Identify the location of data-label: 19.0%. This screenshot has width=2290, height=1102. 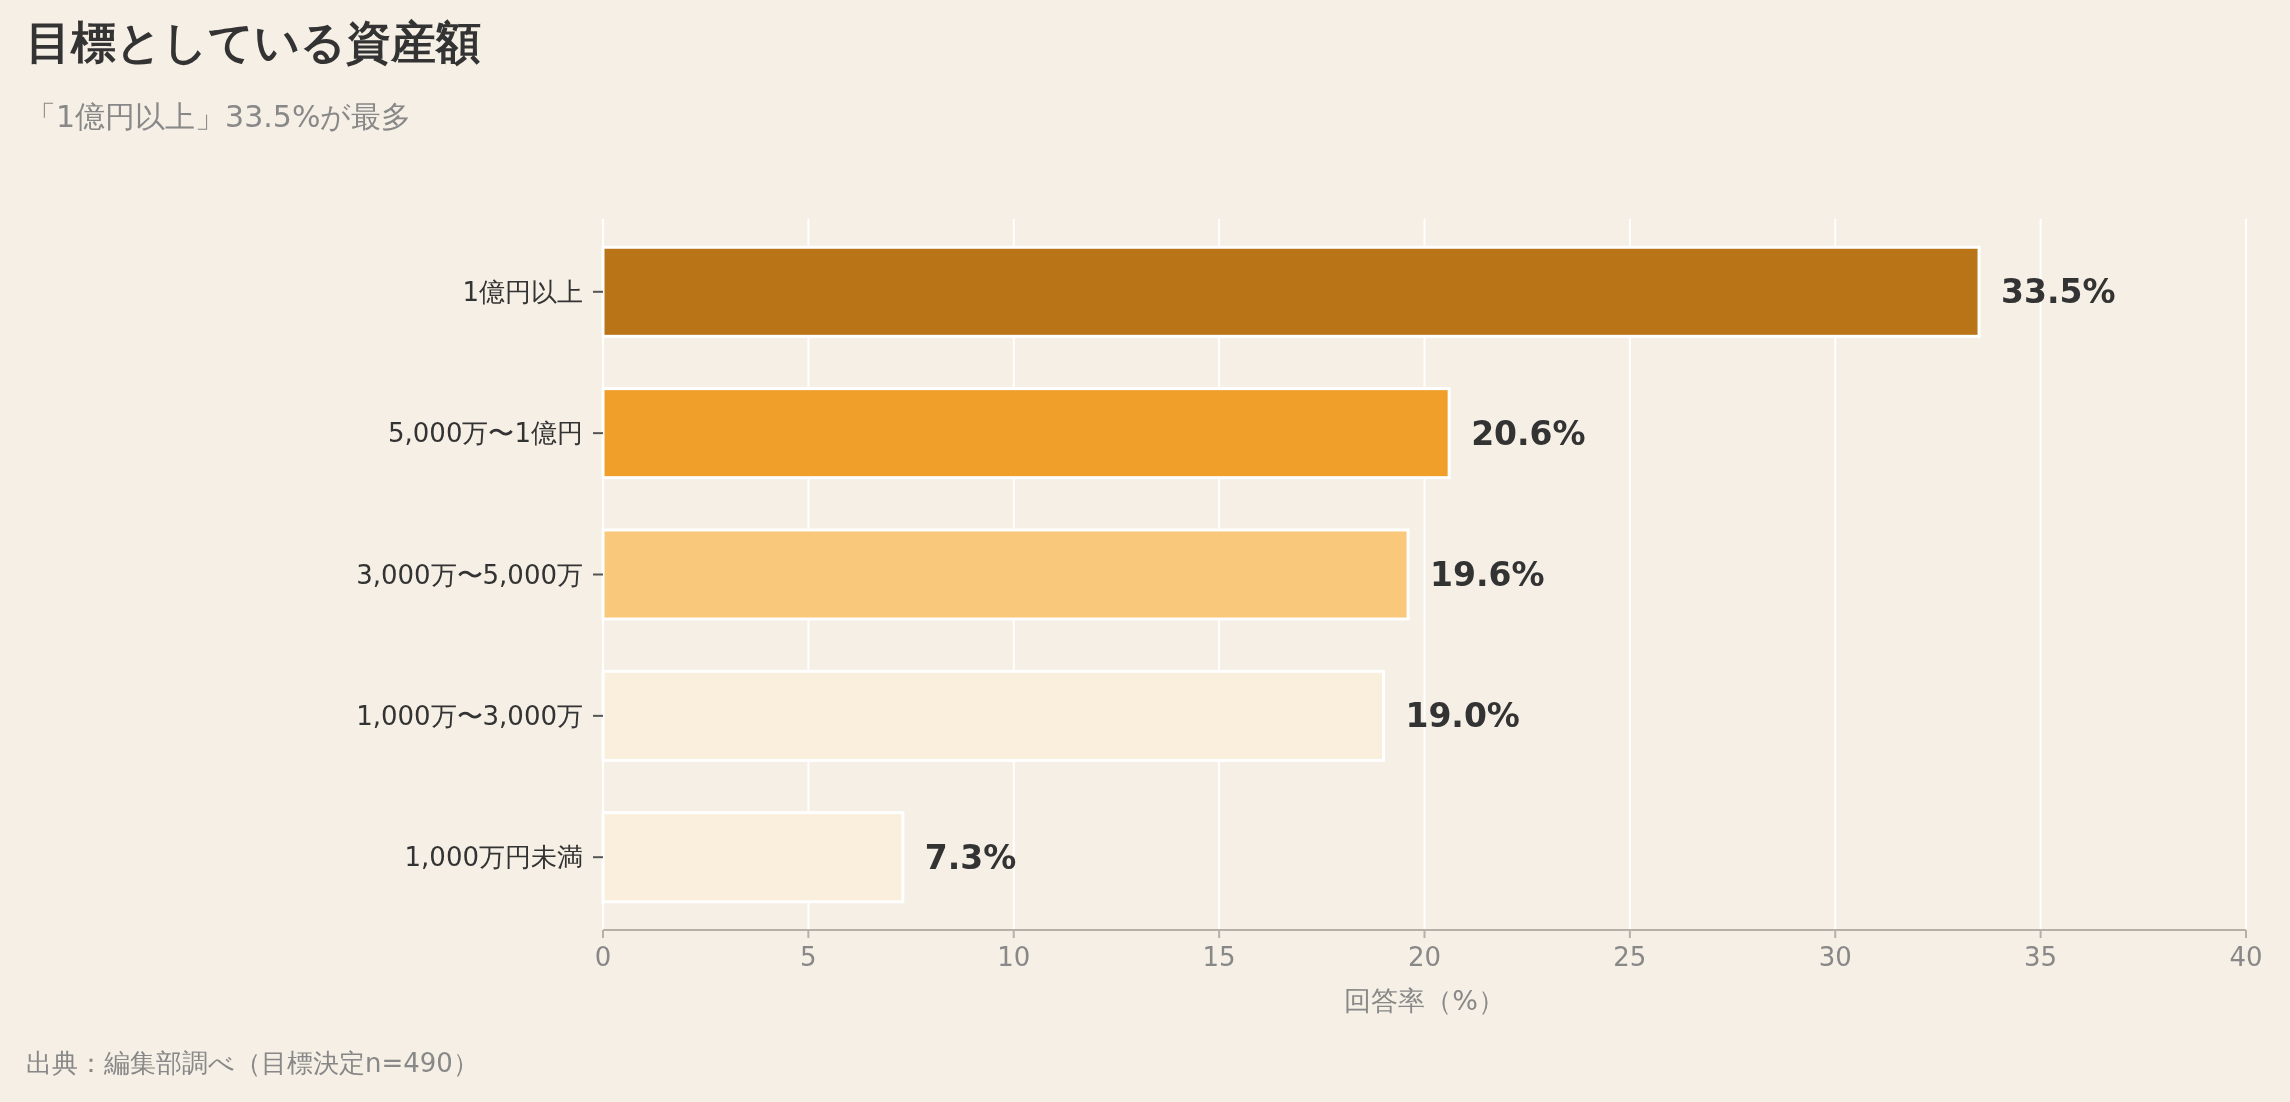
(1462, 716).